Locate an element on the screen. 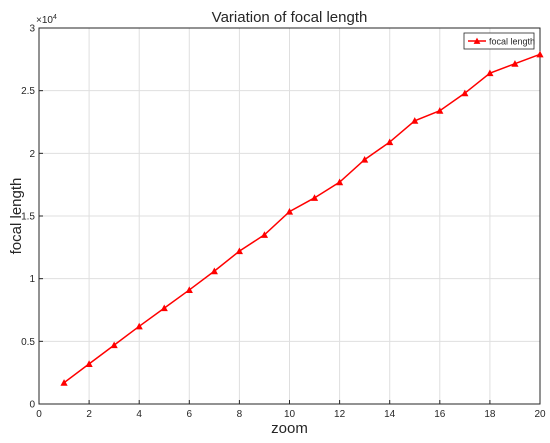  x-tick-label: 12 is located at coordinates (340, 414).